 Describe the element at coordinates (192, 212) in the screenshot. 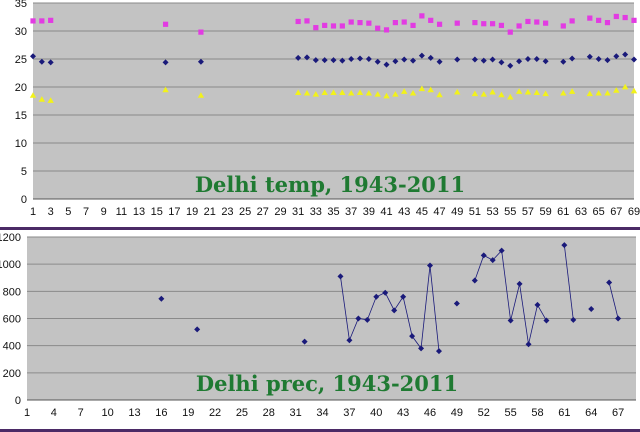

I see `x-tick-label: 19` at that location.